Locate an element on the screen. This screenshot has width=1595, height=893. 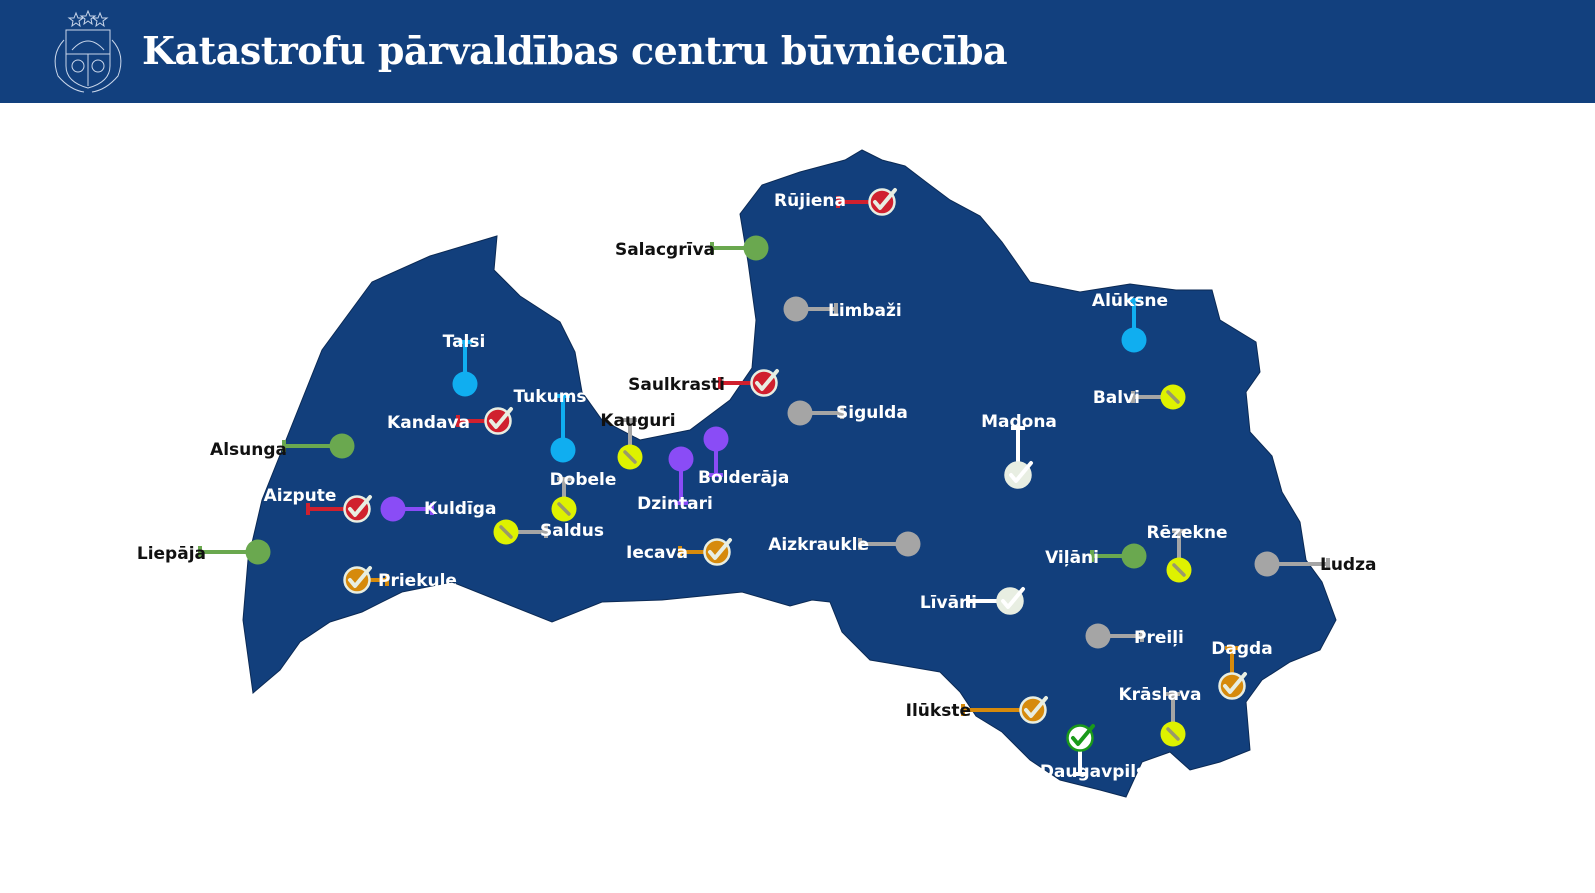
location-label: Alsunga is located at coordinates (248, 450).